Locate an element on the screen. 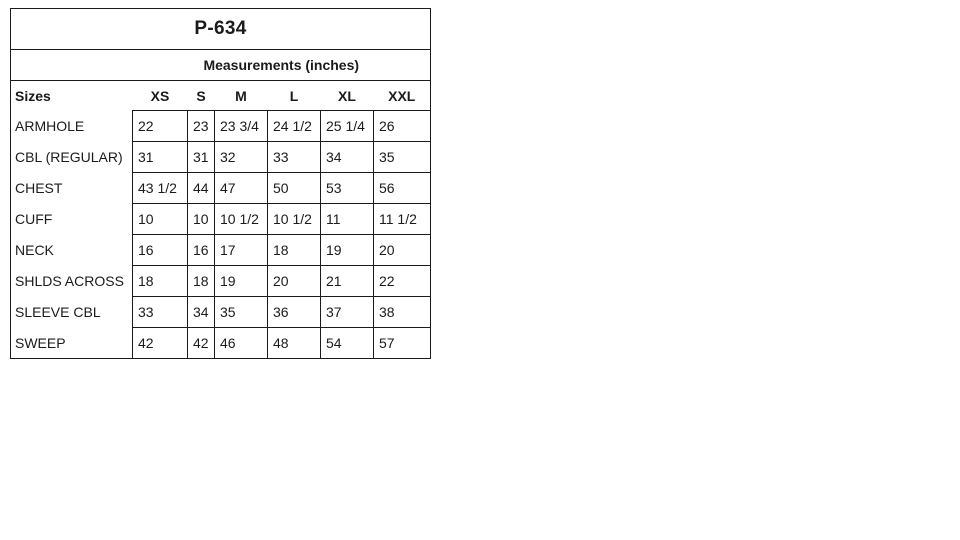 The width and height of the screenshot is (960, 540). subtitle-spacer-cell is located at coordinates (71, 65).